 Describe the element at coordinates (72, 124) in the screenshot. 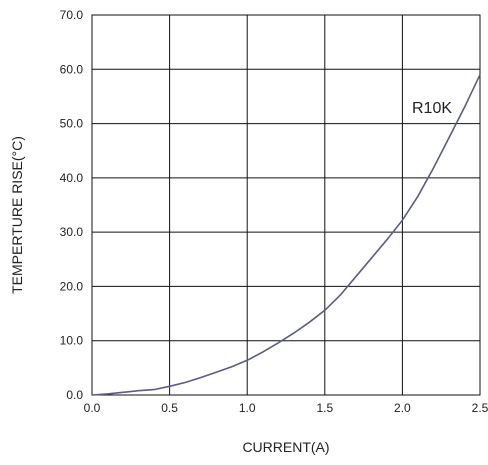

I see `y-tick-label: 50.0` at that location.